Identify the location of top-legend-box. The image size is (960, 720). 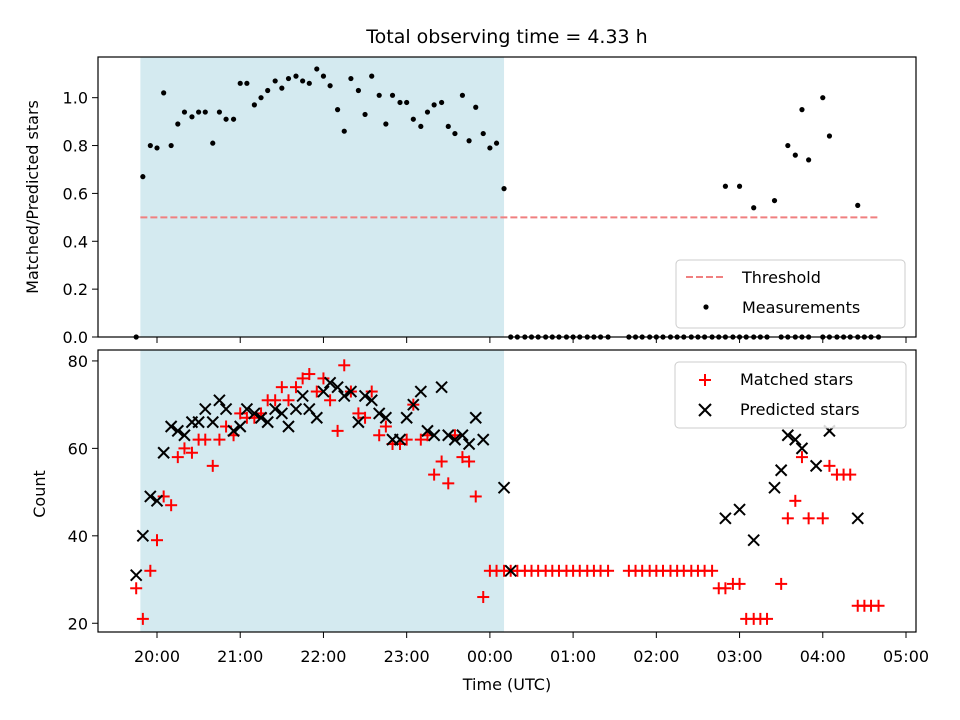
(790, 294).